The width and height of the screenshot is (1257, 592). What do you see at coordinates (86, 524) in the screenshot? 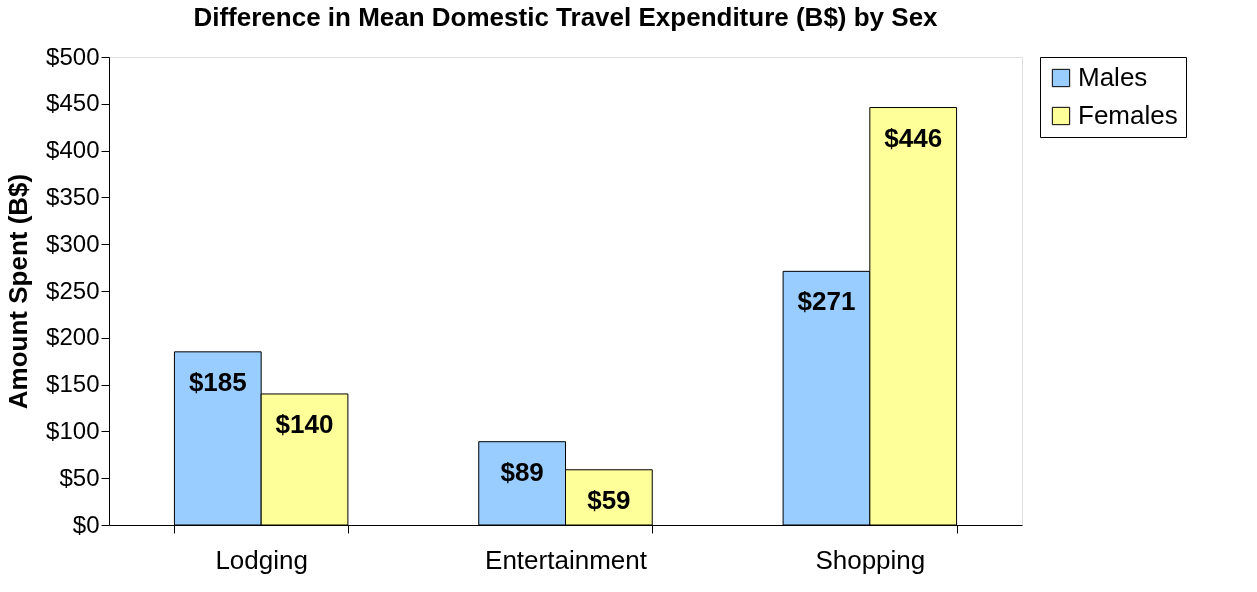
I see `y-tick-label: $0` at bounding box center [86, 524].